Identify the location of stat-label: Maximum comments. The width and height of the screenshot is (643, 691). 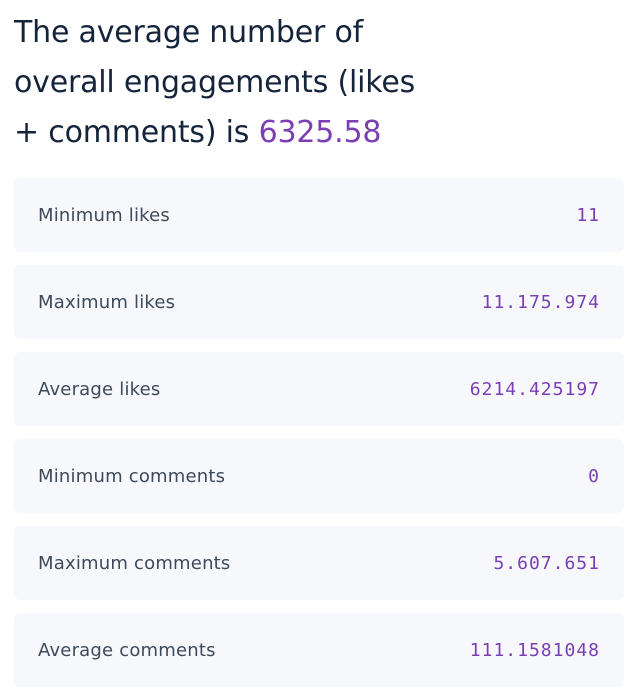
(134, 563).